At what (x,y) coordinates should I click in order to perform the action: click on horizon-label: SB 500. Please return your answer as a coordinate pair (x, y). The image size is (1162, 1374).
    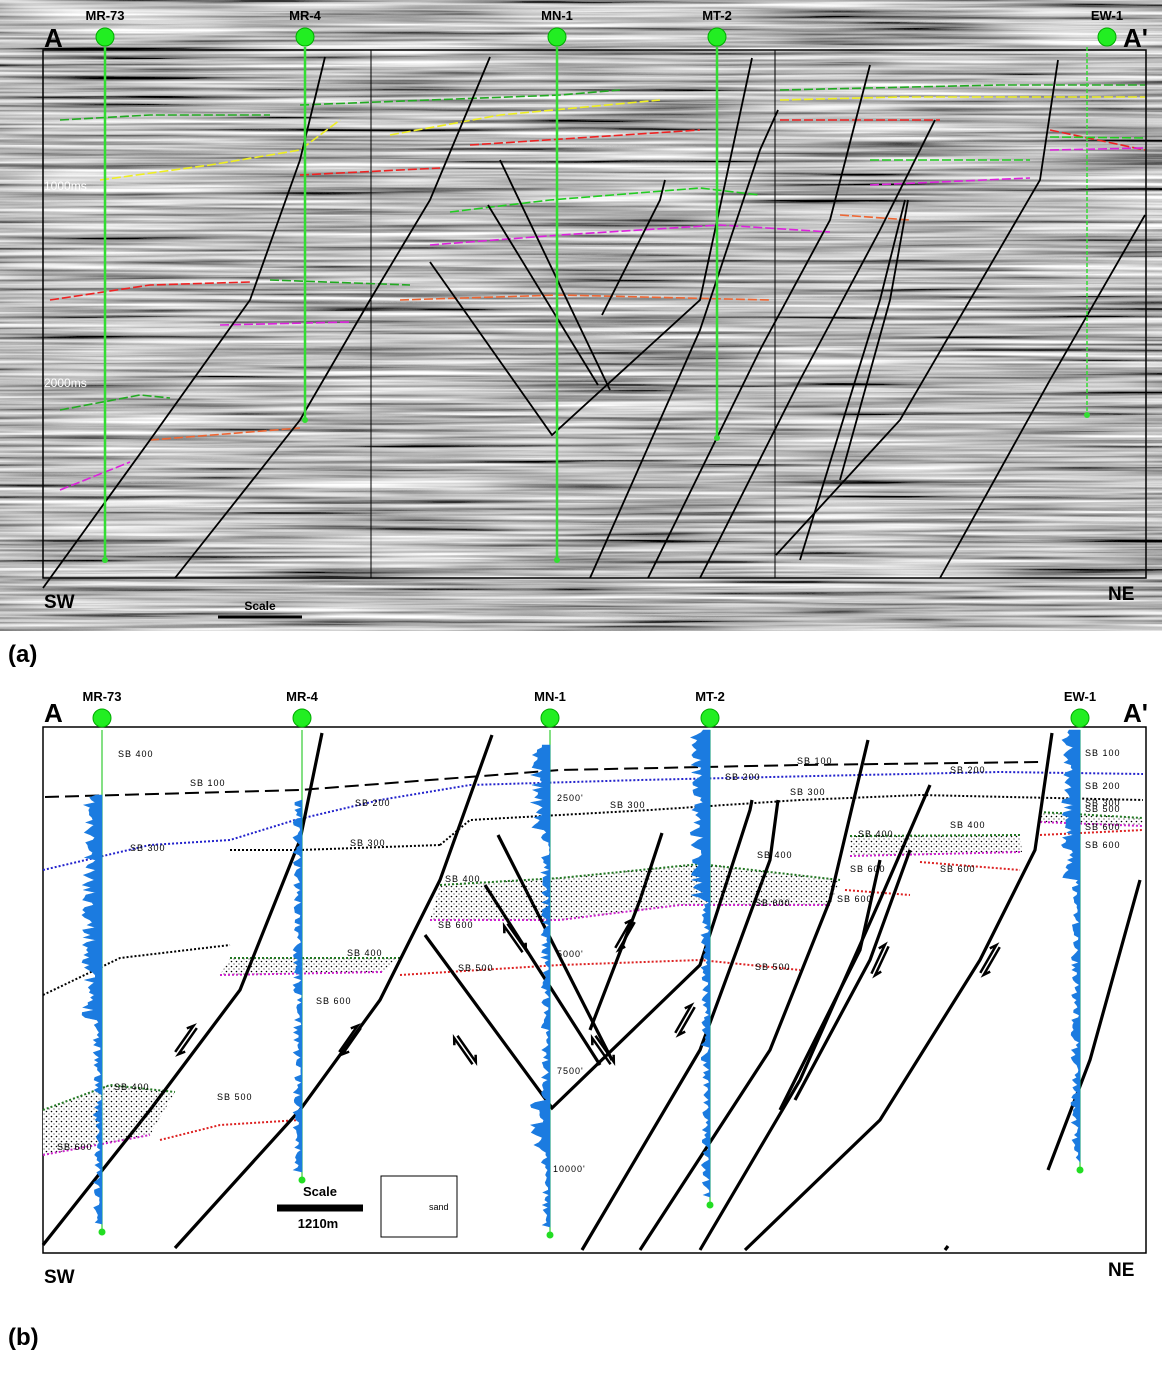
    Looking at the image, I should click on (476, 968).